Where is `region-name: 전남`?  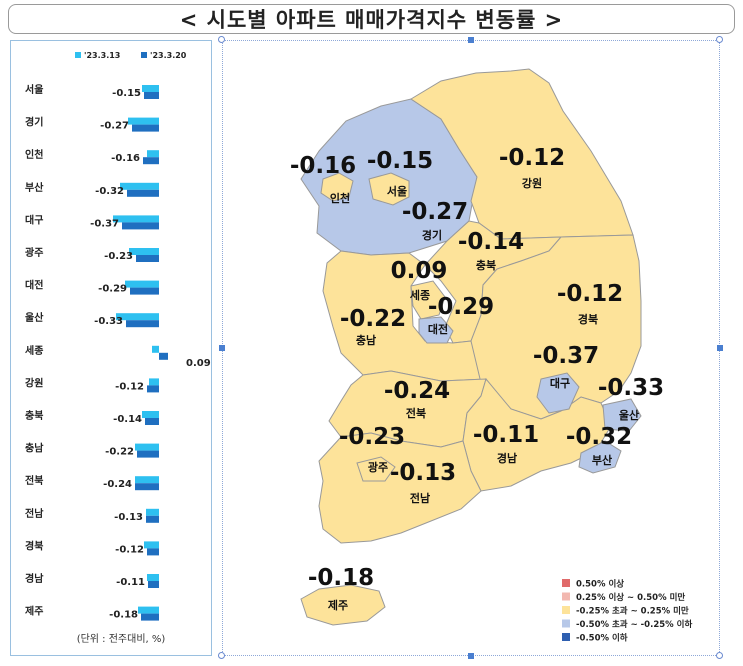 region-name: 전남 is located at coordinates (420, 498).